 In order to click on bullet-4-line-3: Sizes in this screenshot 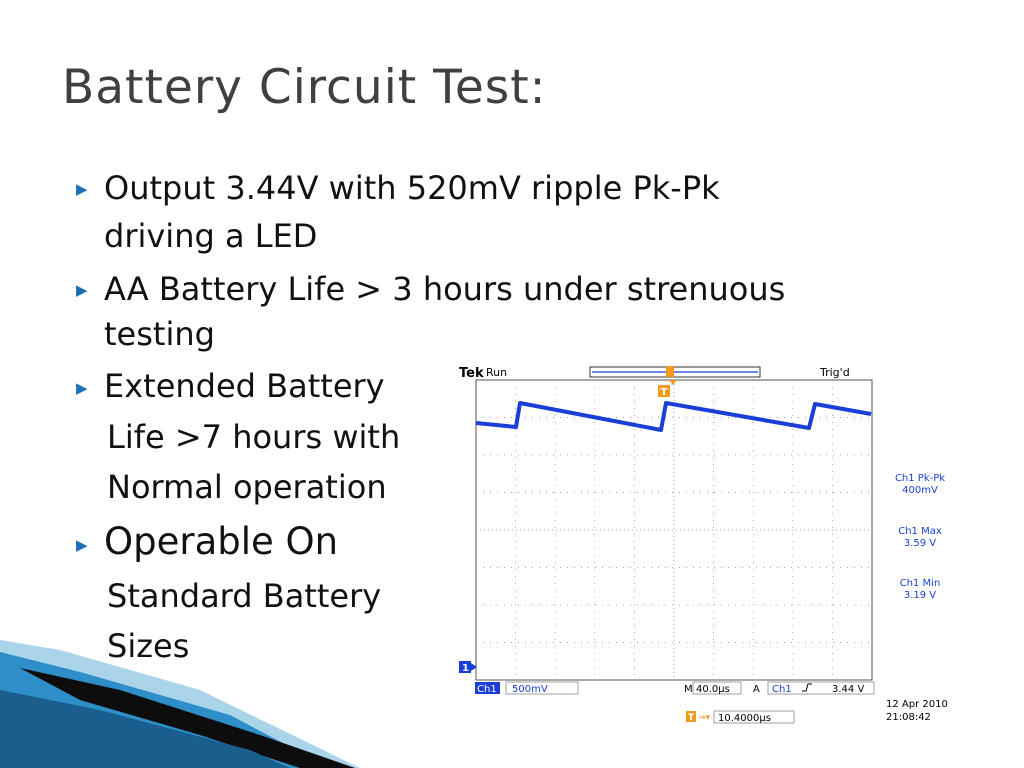, I will do `click(148, 646)`.